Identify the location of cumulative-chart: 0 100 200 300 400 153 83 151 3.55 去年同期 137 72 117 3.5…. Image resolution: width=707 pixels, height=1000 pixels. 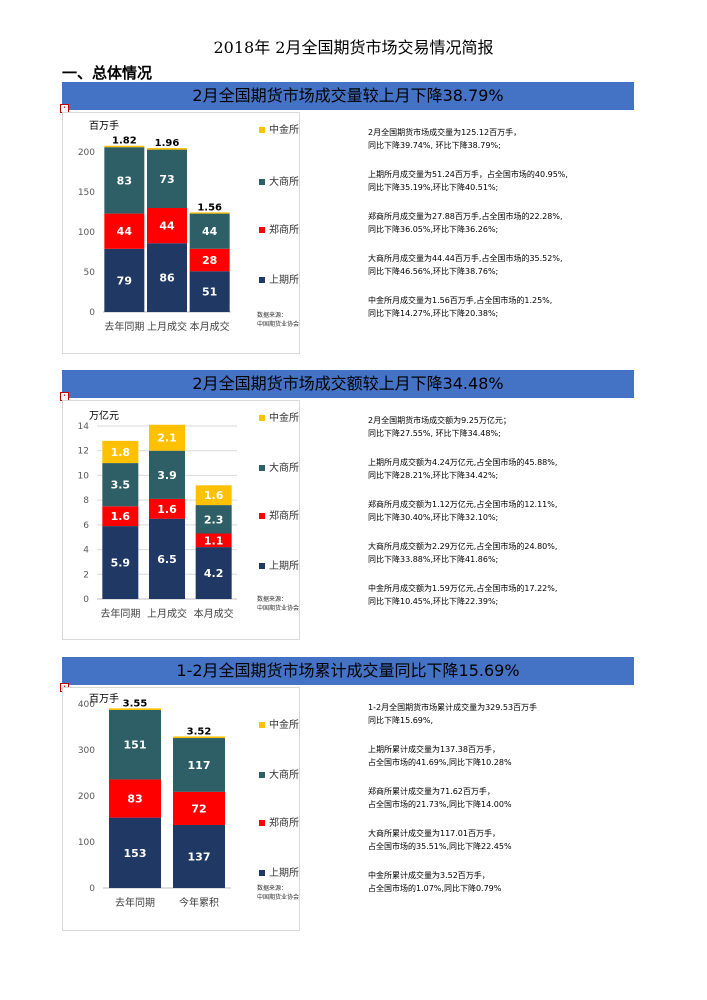
(154, 803).